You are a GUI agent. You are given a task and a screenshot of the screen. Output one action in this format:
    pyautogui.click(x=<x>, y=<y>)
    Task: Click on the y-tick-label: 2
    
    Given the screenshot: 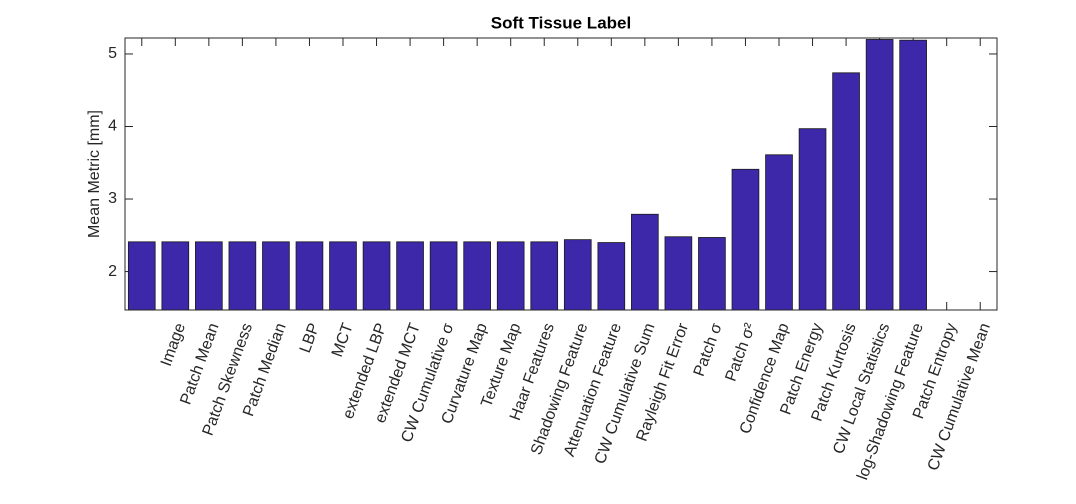 What is the action you would take?
    pyautogui.click(x=112, y=271)
    